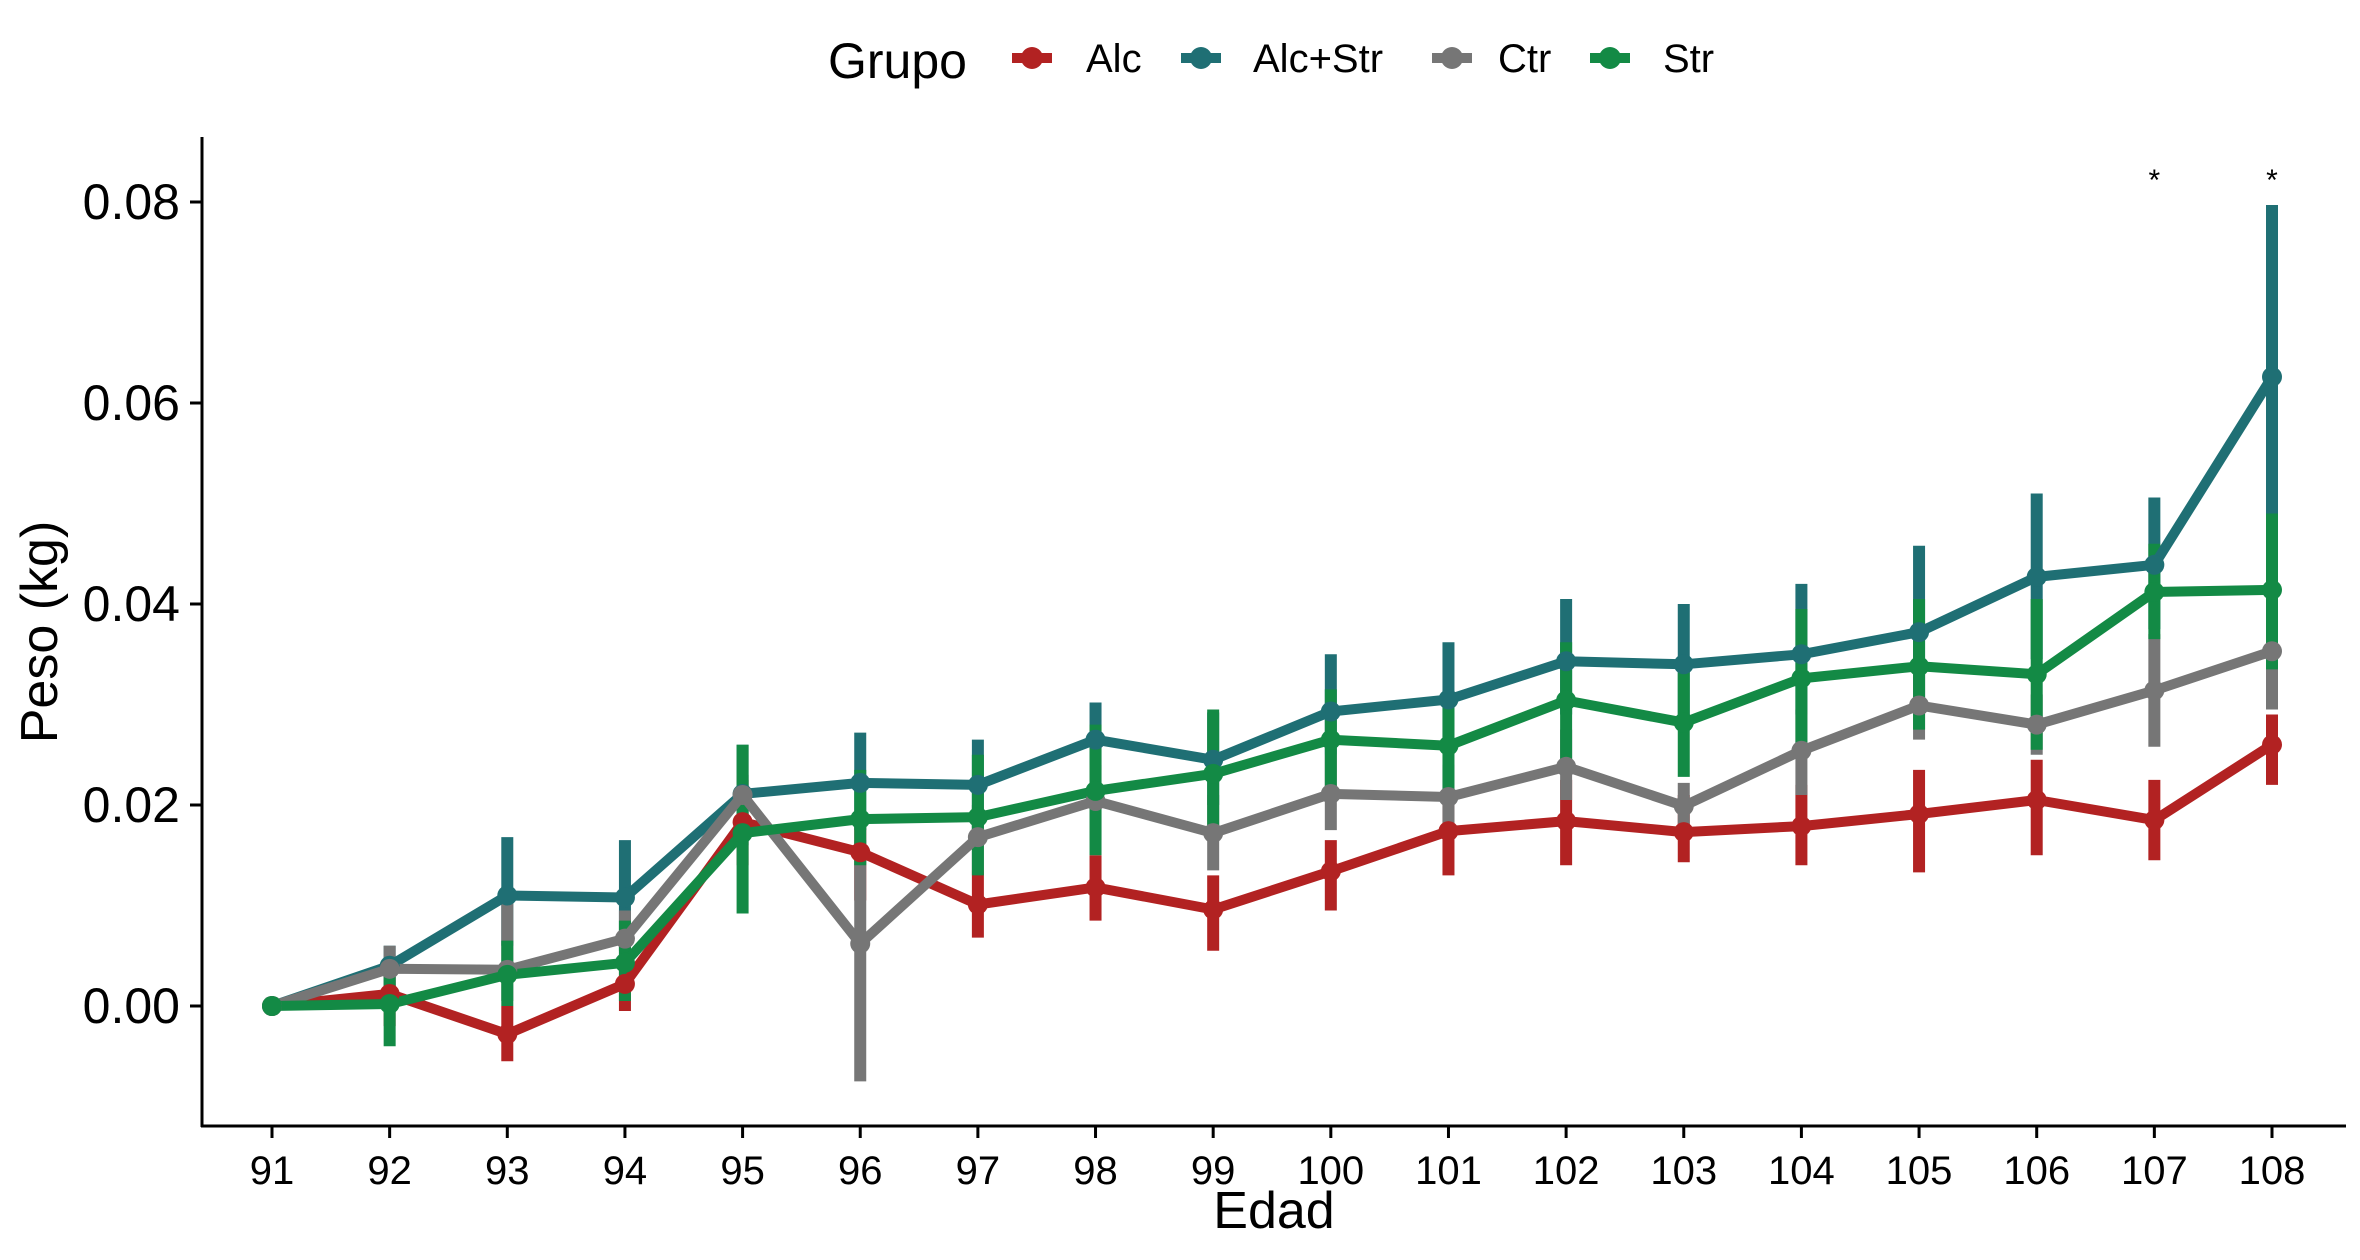 The width and height of the screenshot is (2360, 1260). Describe the element at coordinates (507, 1171) in the screenshot. I see `x-tick-label: 93` at that location.